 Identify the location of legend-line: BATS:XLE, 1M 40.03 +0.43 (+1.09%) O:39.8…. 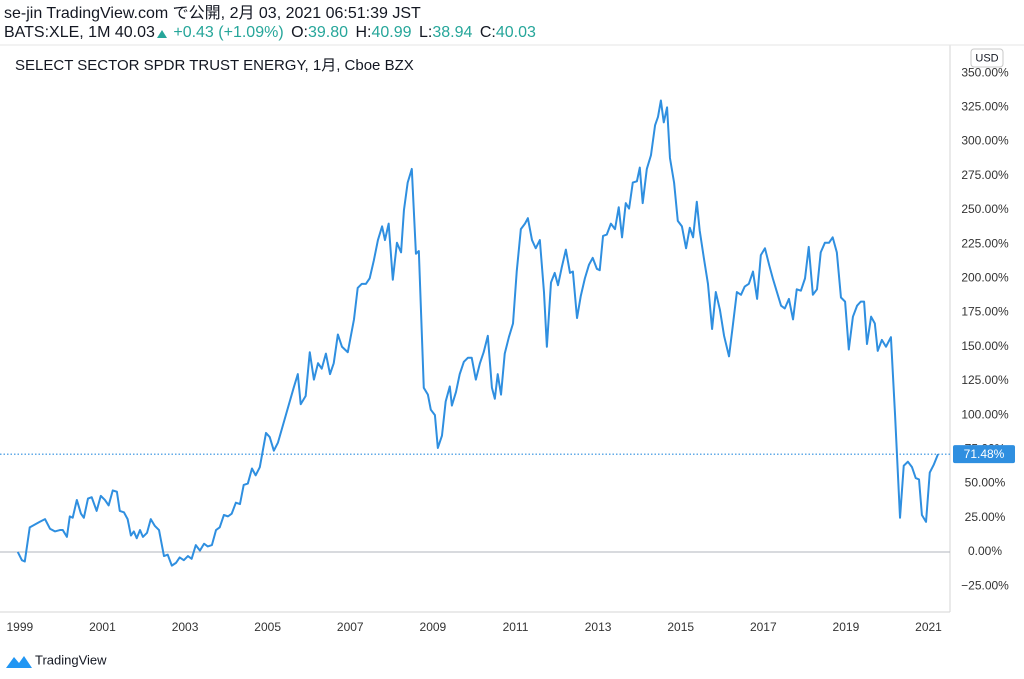
(270, 32).